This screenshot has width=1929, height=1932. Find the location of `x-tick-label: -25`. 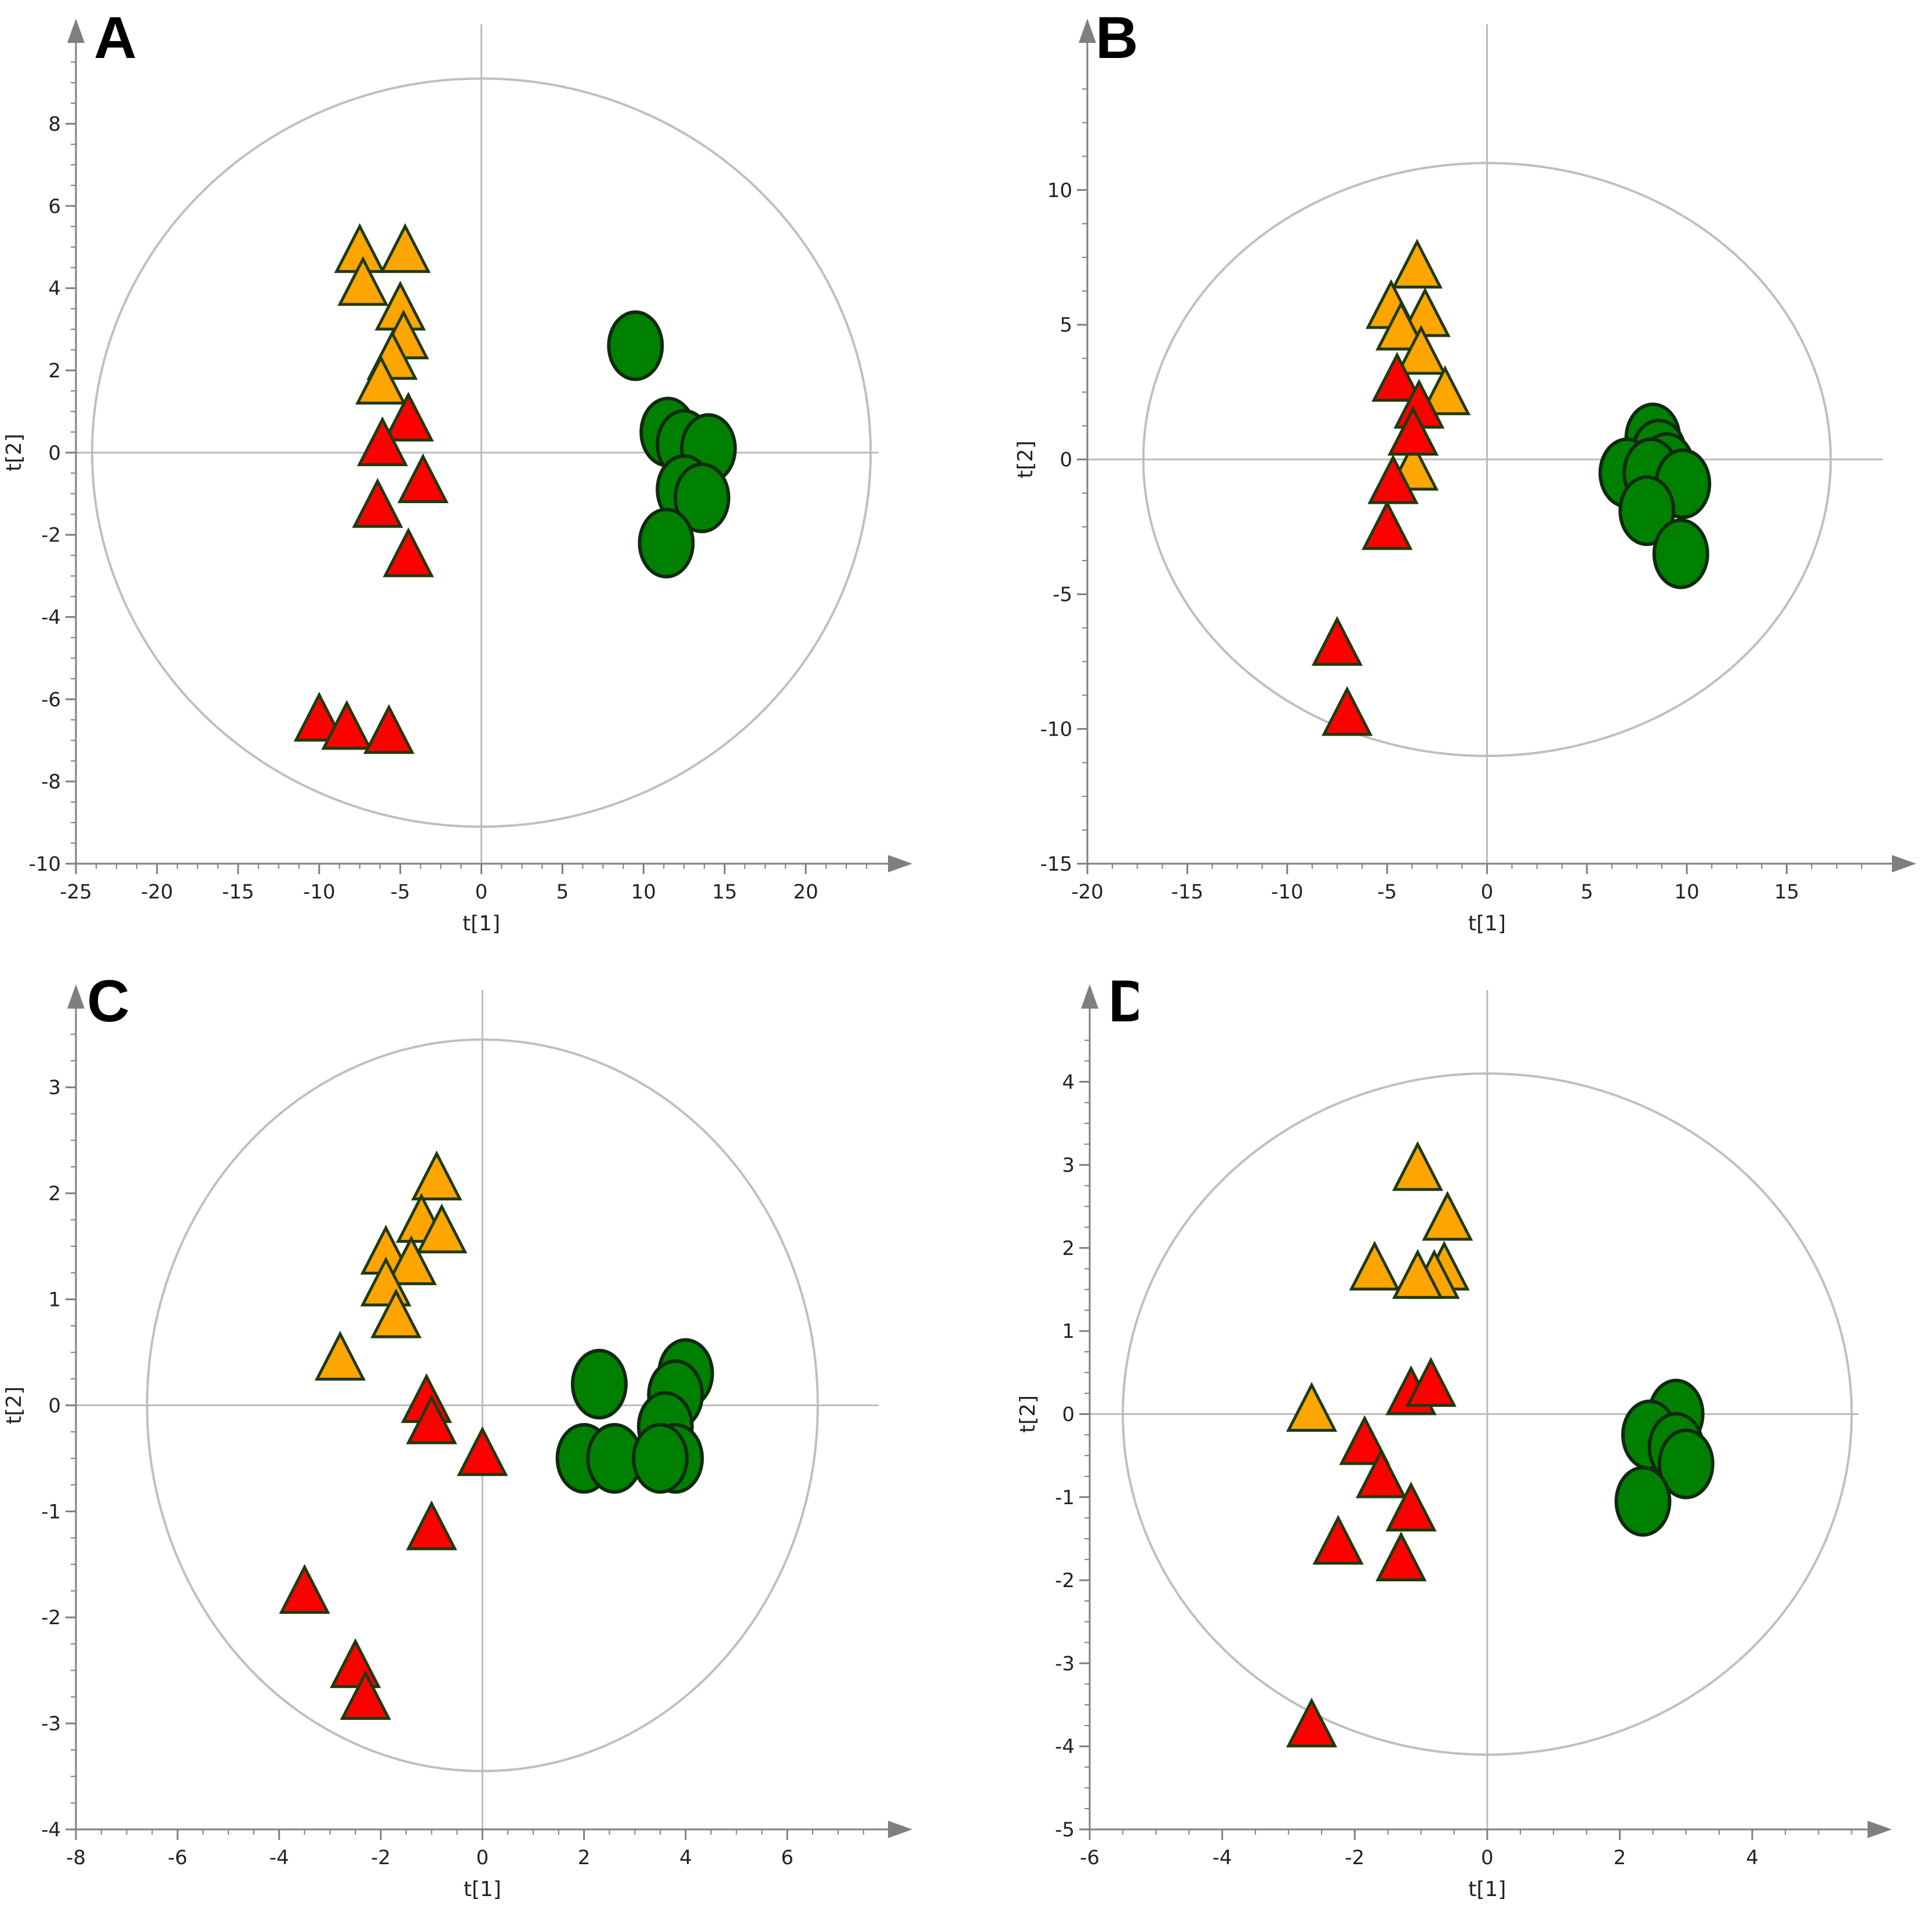

x-tick-label: -25 is located at coordinates (76, 892).